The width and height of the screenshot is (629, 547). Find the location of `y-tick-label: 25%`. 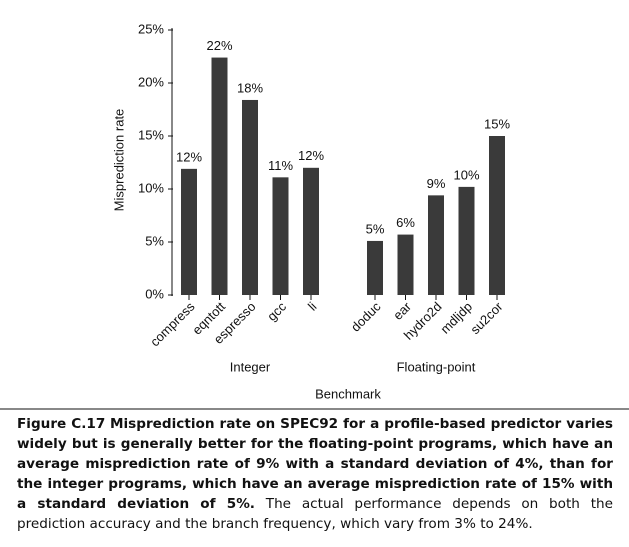

y-tick-label: 25% is located at coordinates (151, 28).